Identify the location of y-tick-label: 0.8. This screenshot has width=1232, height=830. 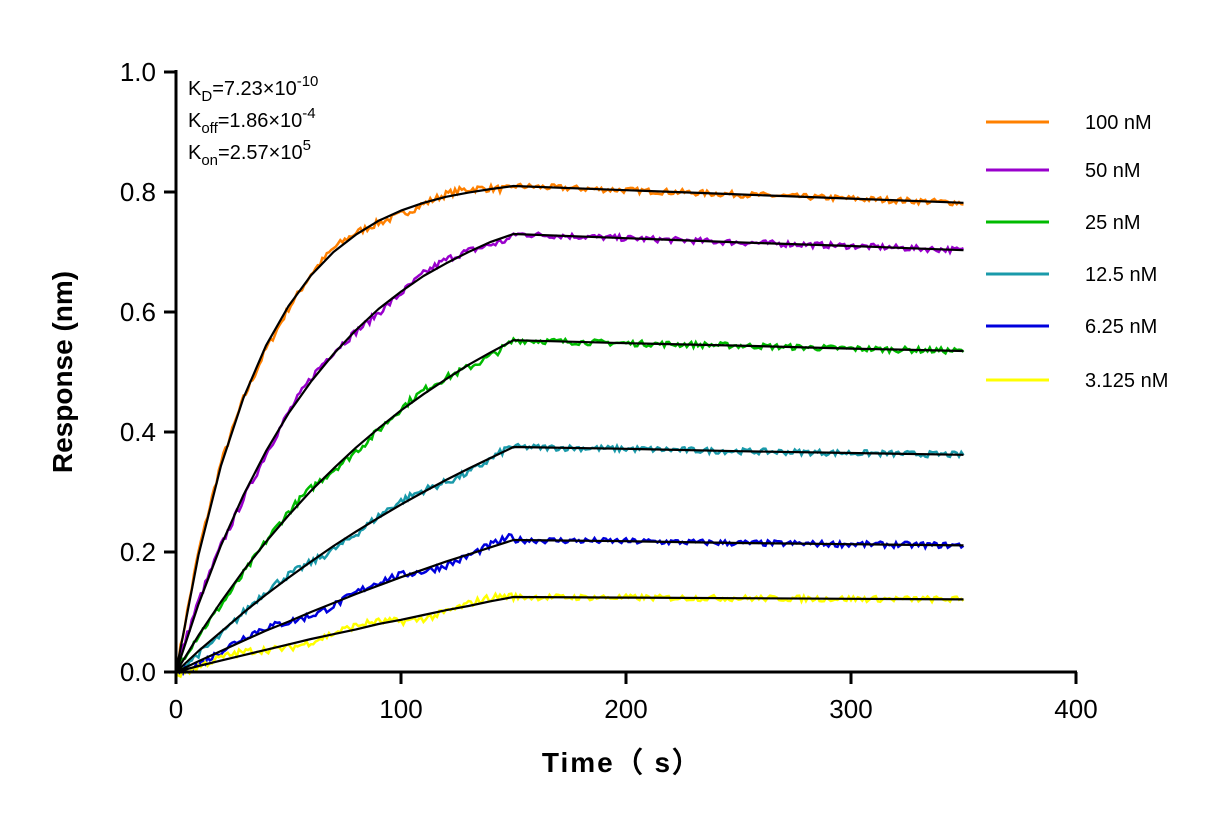
(138, 192).